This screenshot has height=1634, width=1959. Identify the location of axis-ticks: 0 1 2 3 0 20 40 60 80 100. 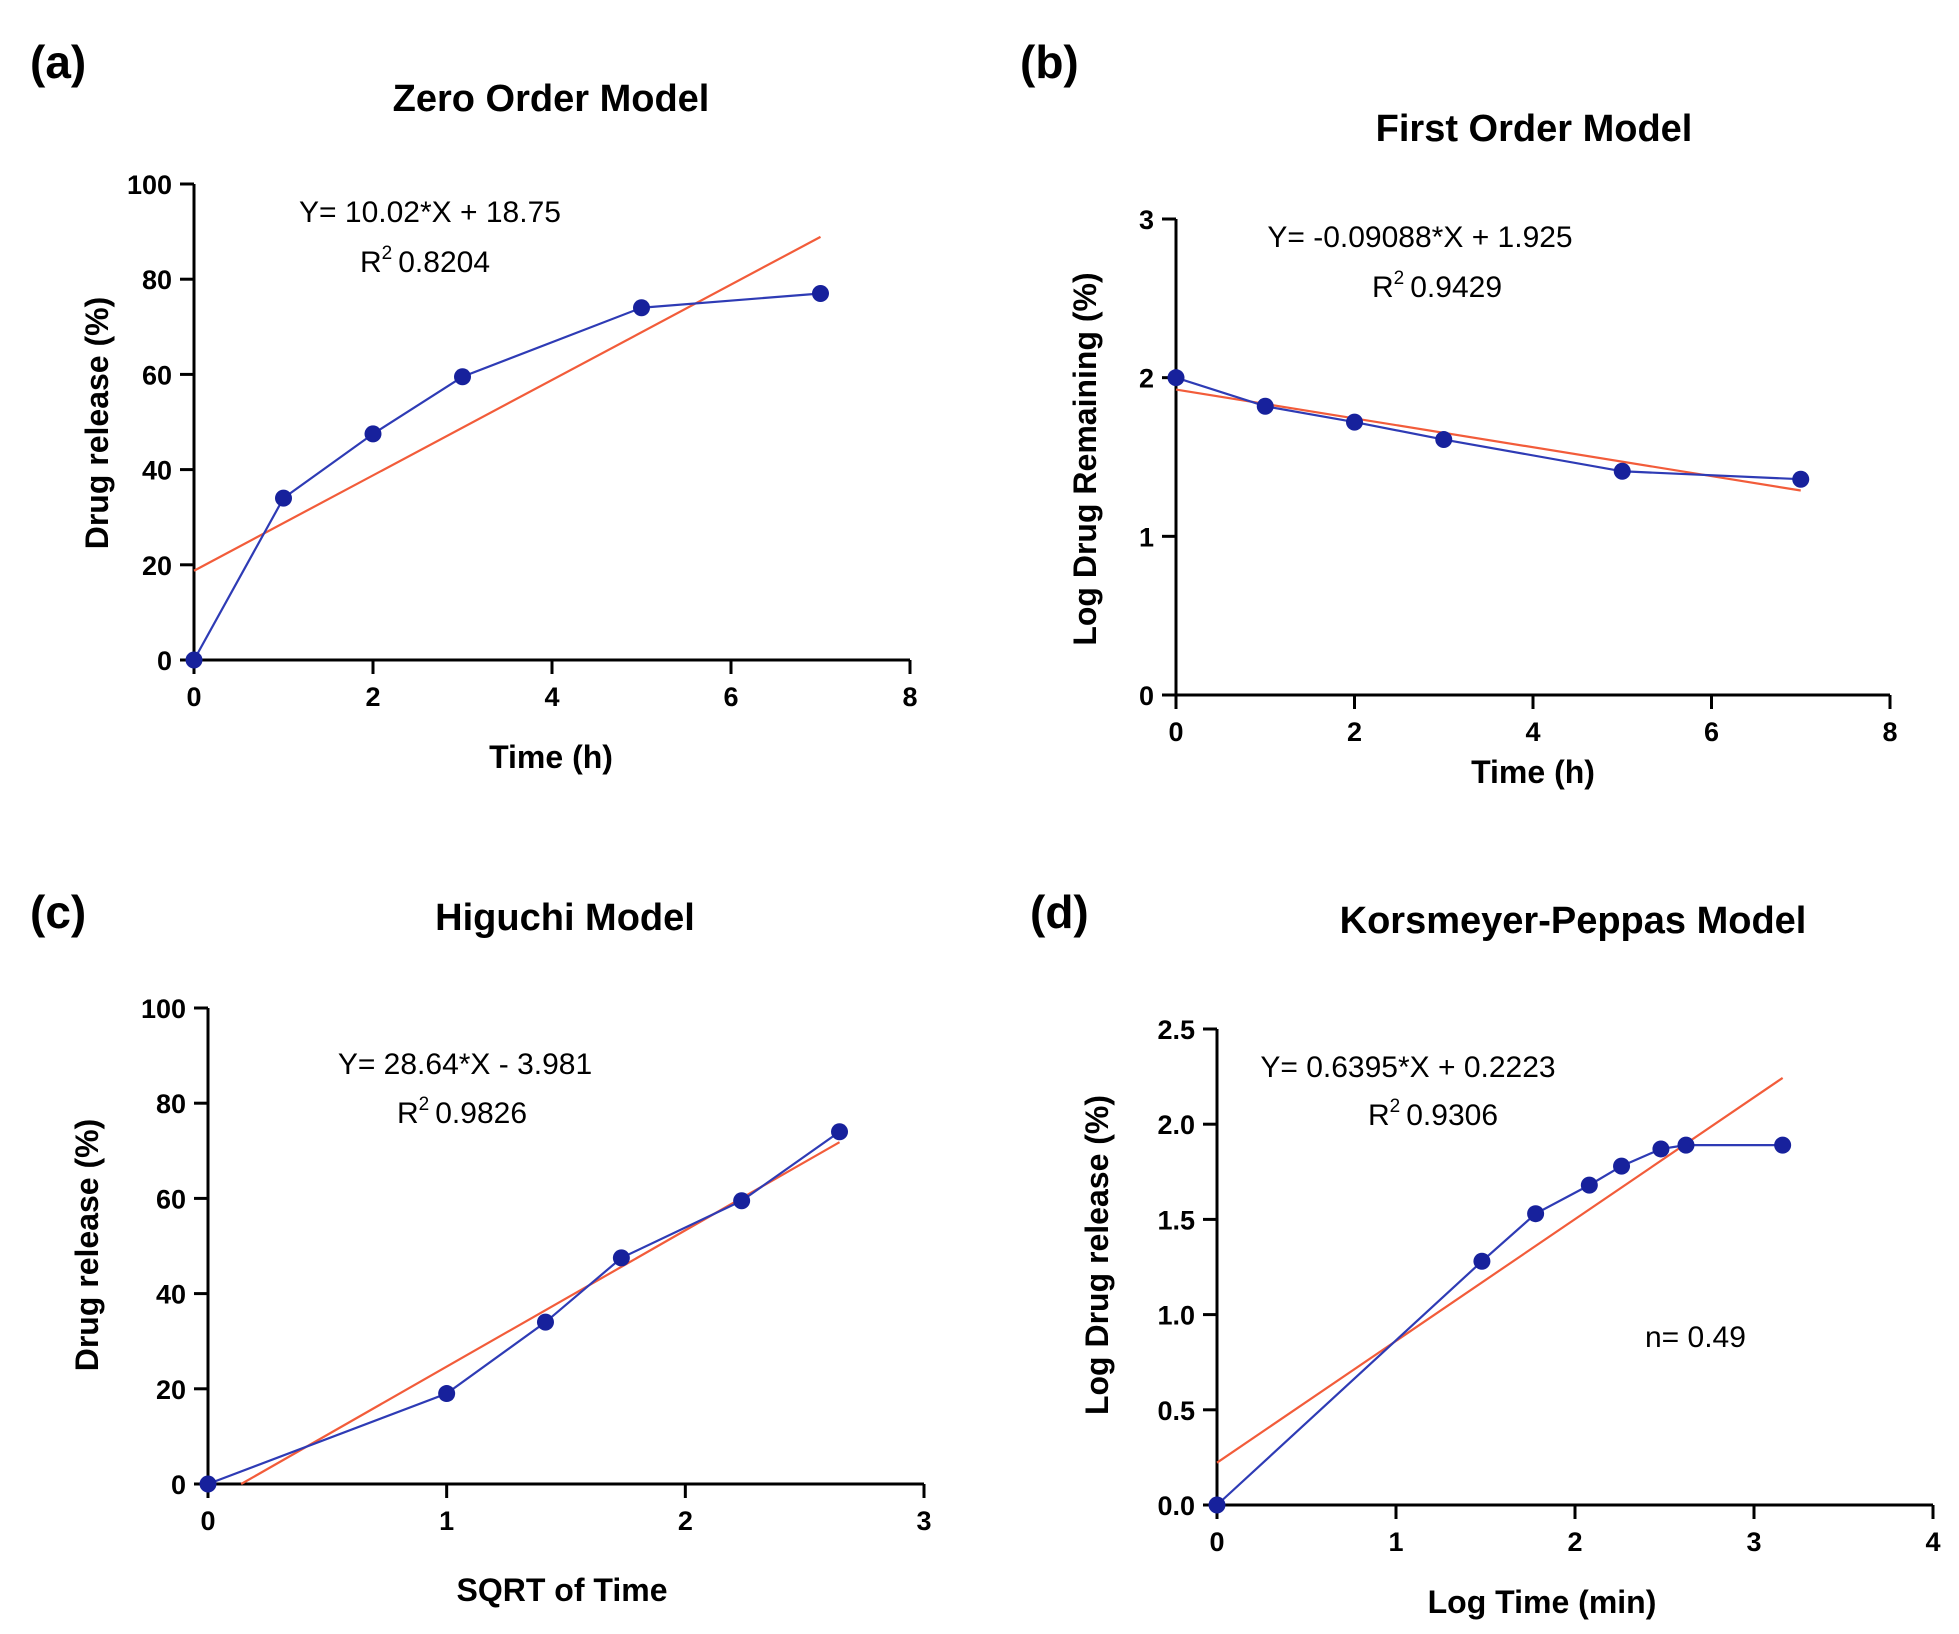
(536, 1265).